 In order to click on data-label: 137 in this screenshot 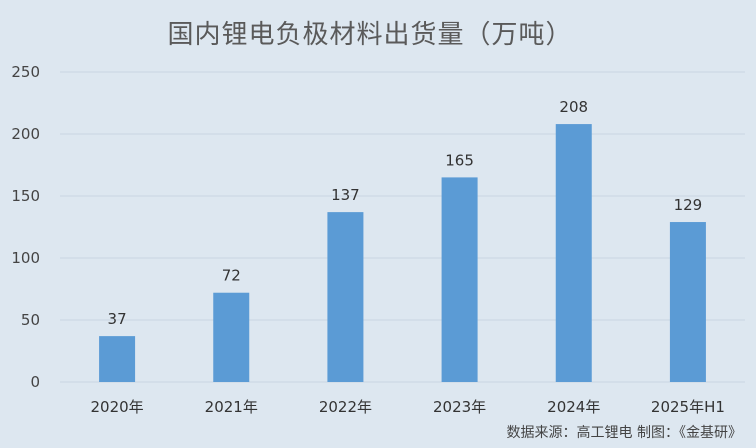, I will do `click(345, 195)`.